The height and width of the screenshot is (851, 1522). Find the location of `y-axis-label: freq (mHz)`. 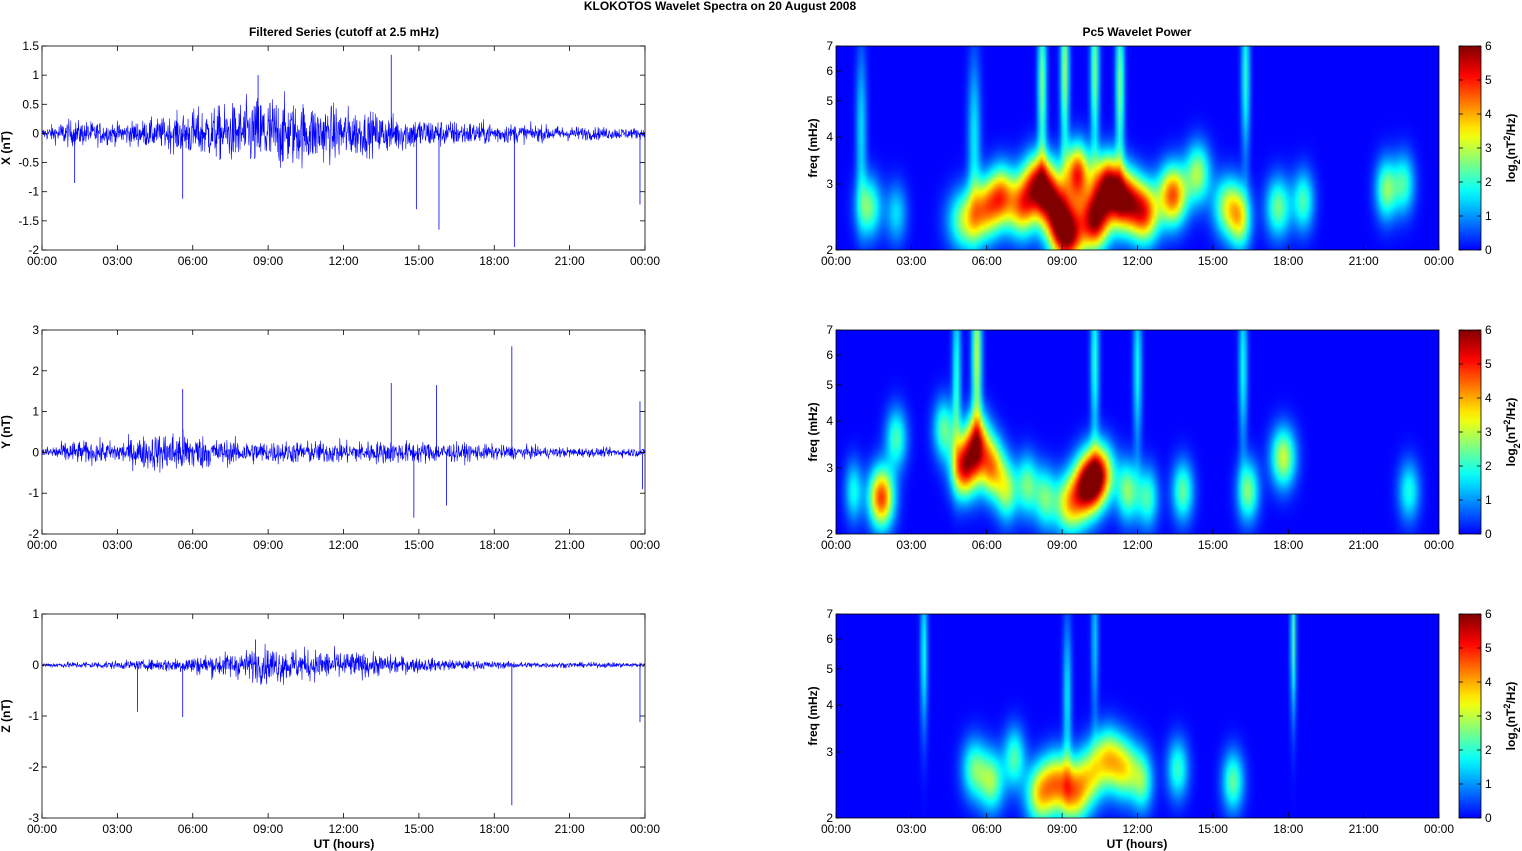

y-axis-label: freq (mHz) is located at coordinates (813, 431).